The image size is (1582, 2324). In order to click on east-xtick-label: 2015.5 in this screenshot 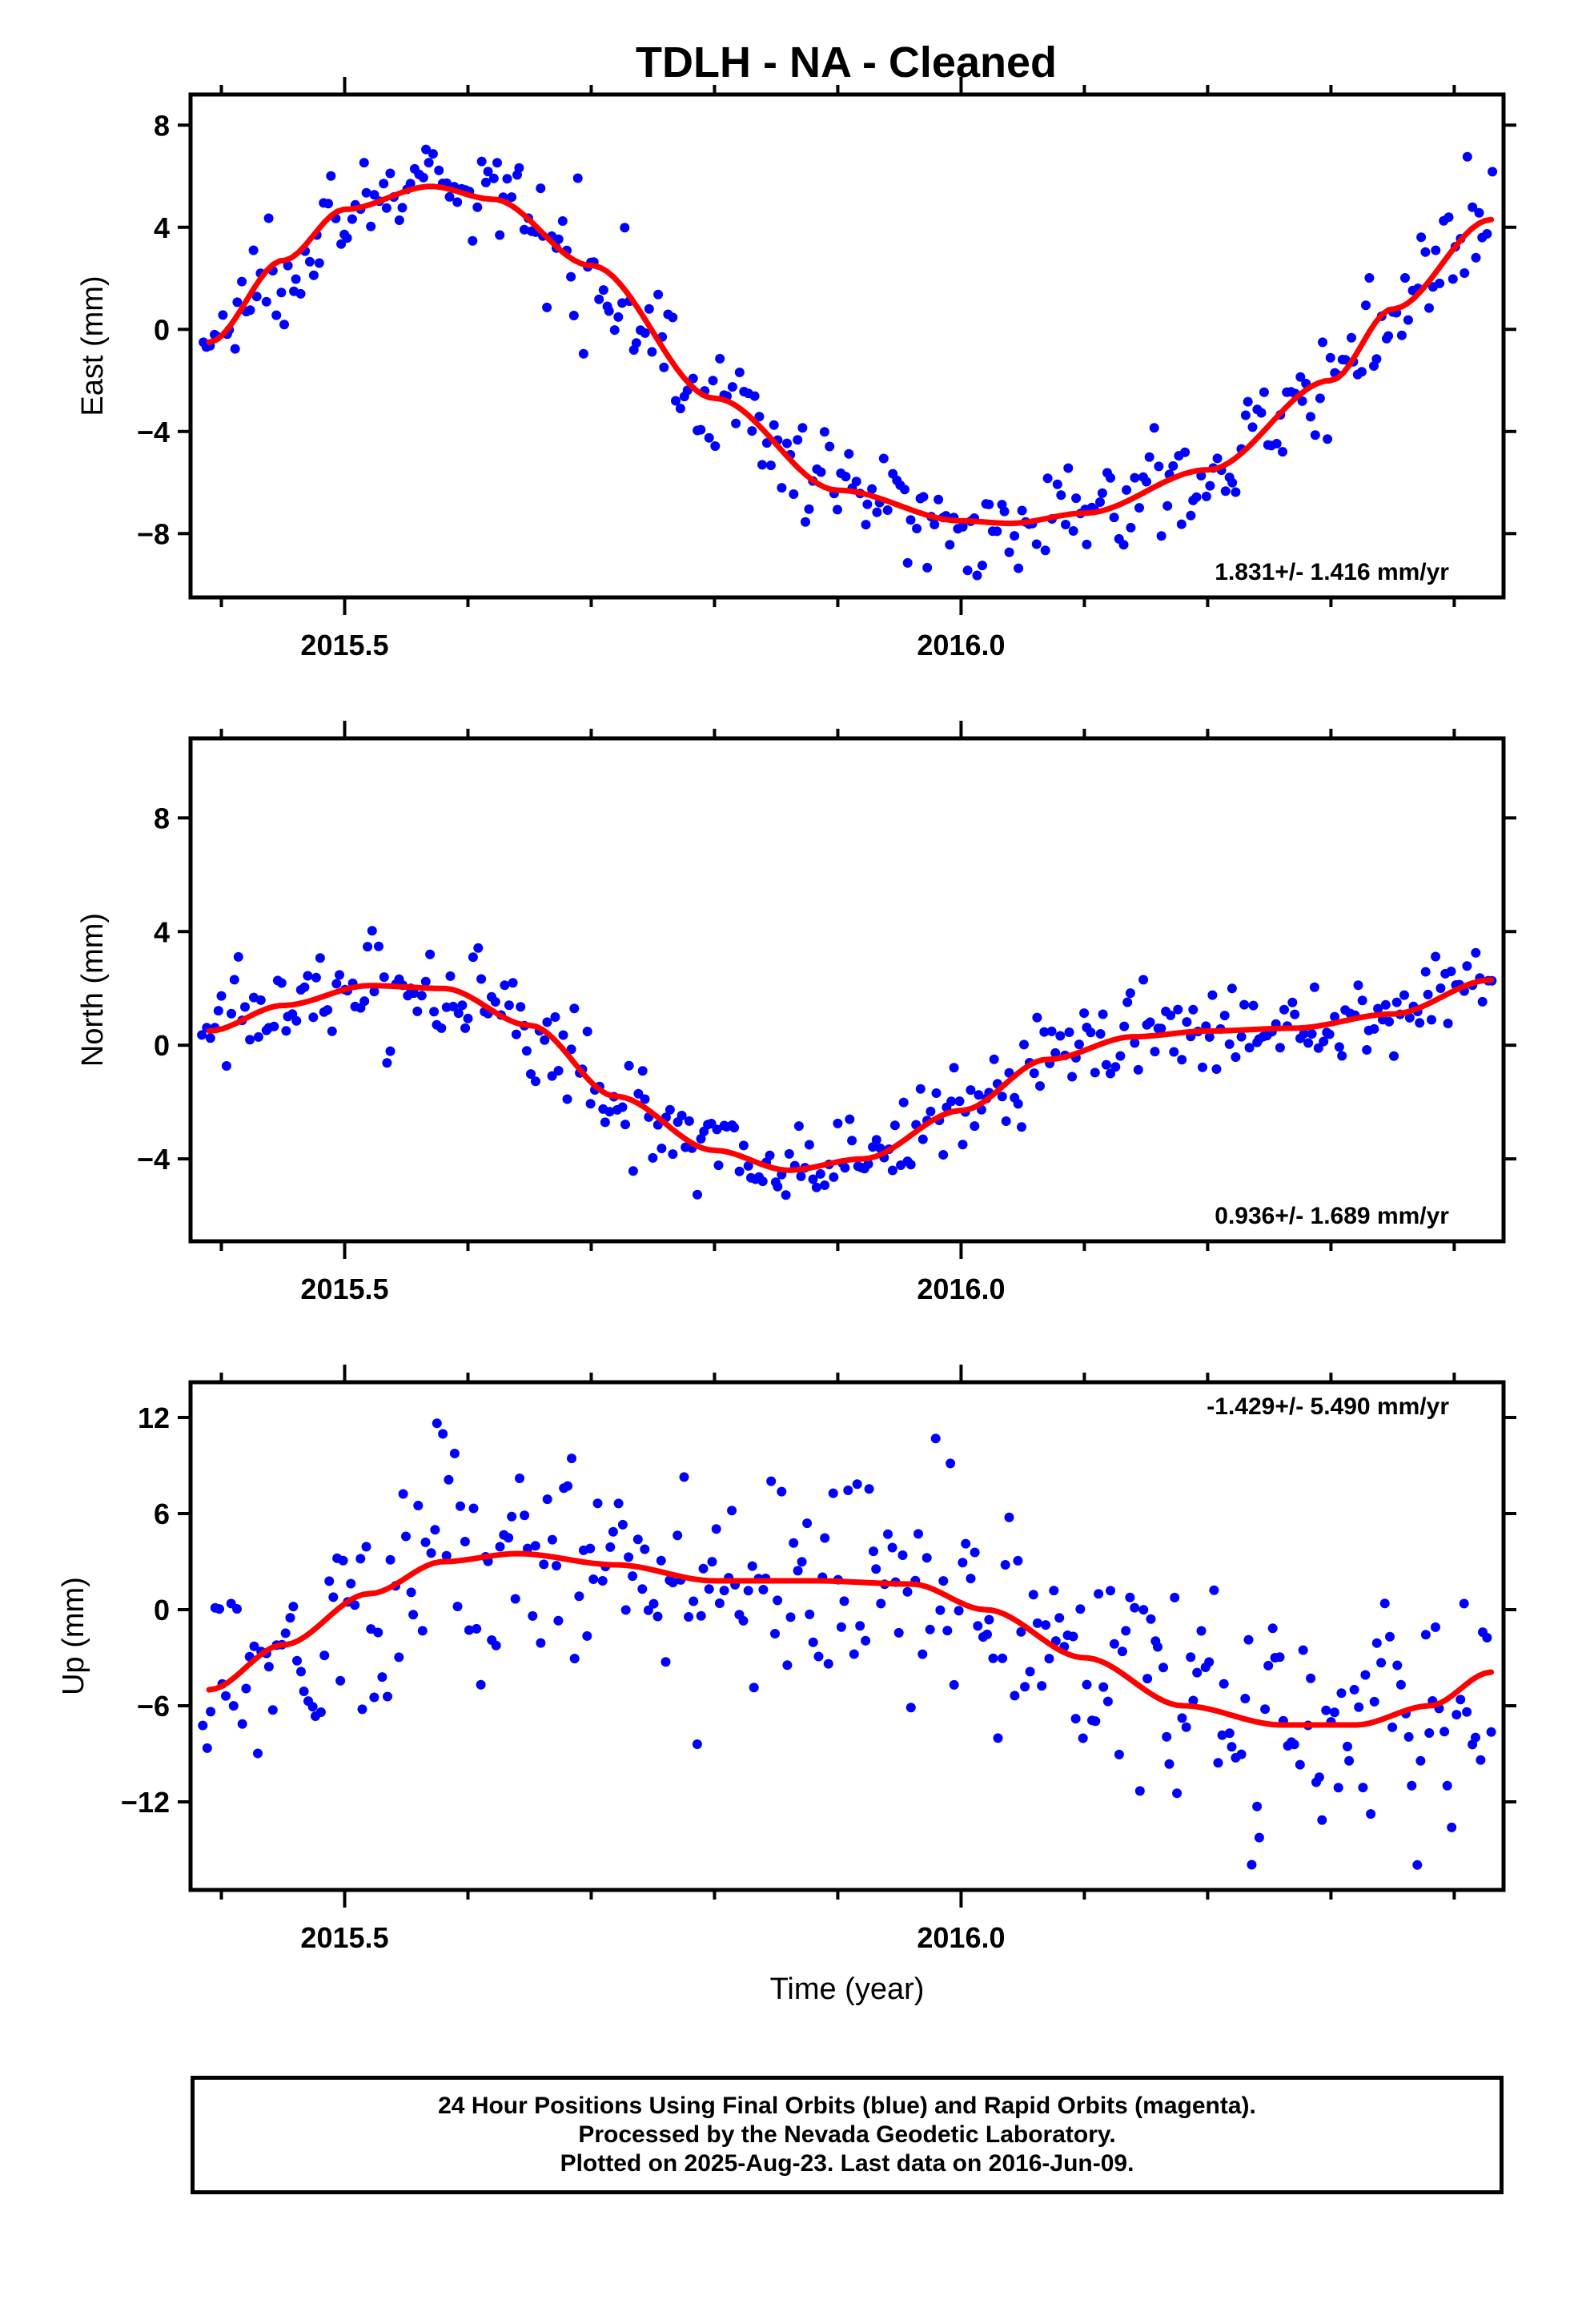, I will do `click(344, 645)`.